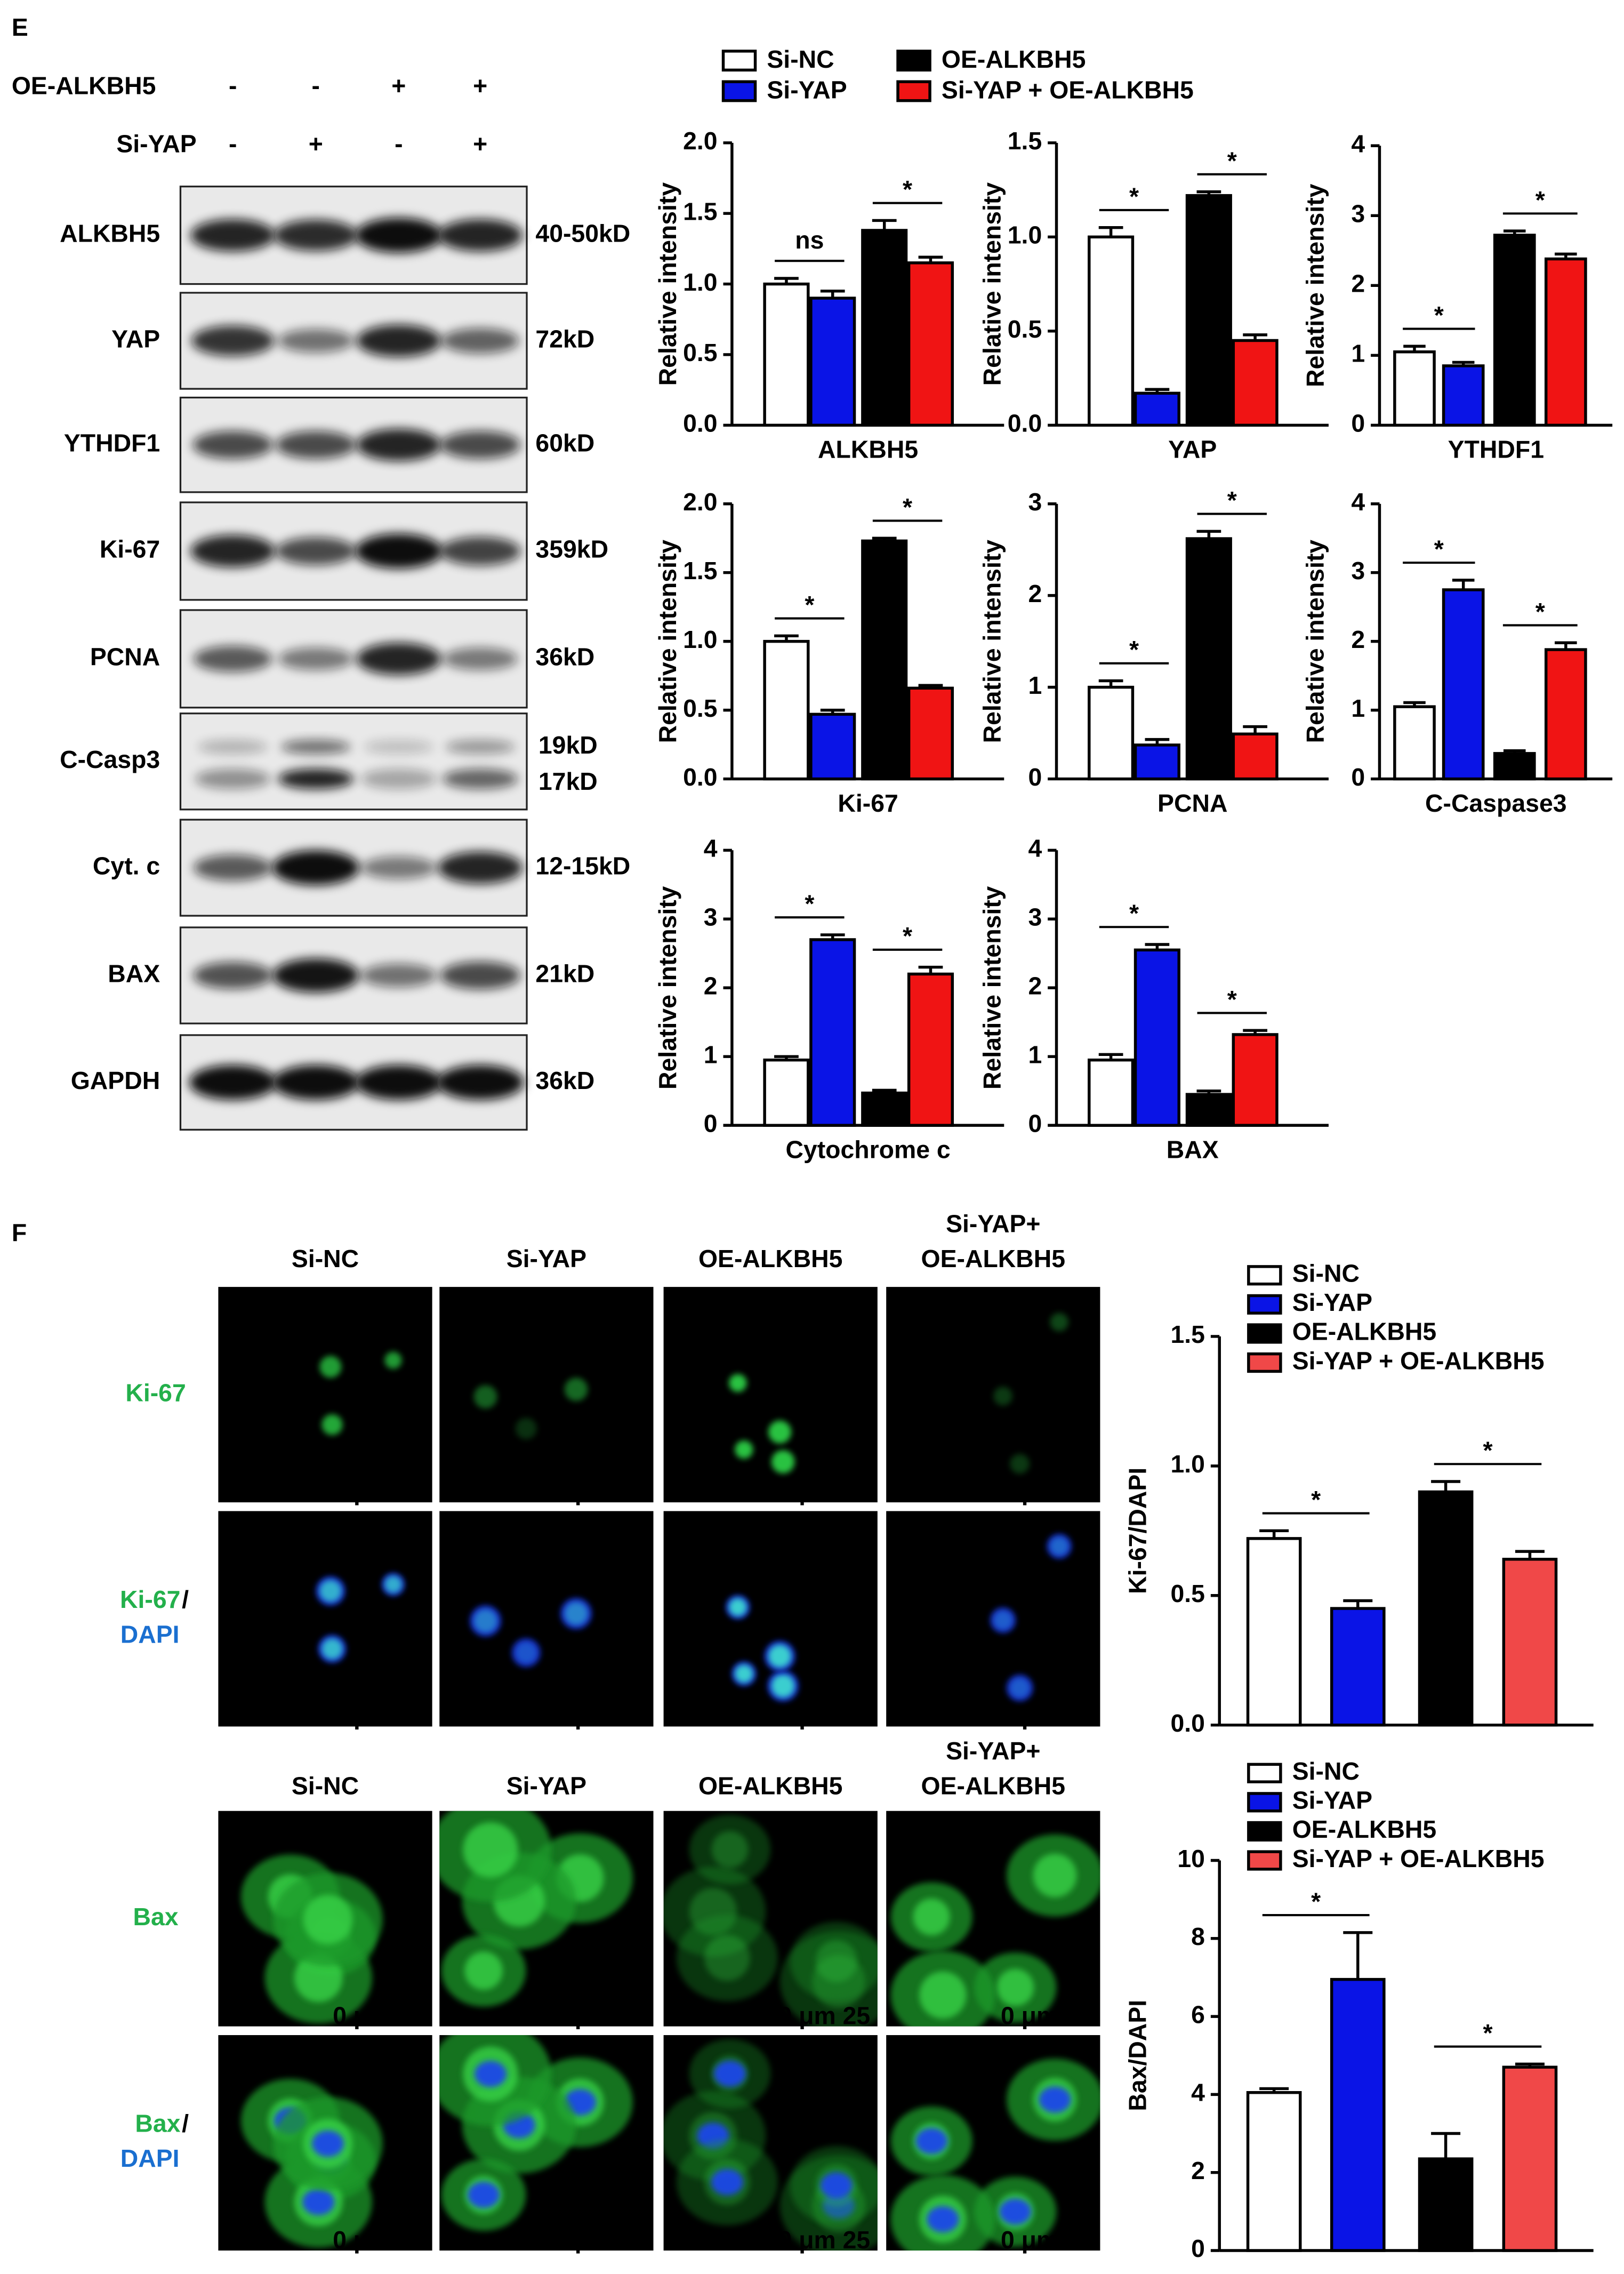 The image size is (1624, 2274). What do you see at coordinates (1419, 1360) in the screenshot?
I see `legend-label: Si-YAP + OE-ALKBH5` at bounding box center [1419, 1360].